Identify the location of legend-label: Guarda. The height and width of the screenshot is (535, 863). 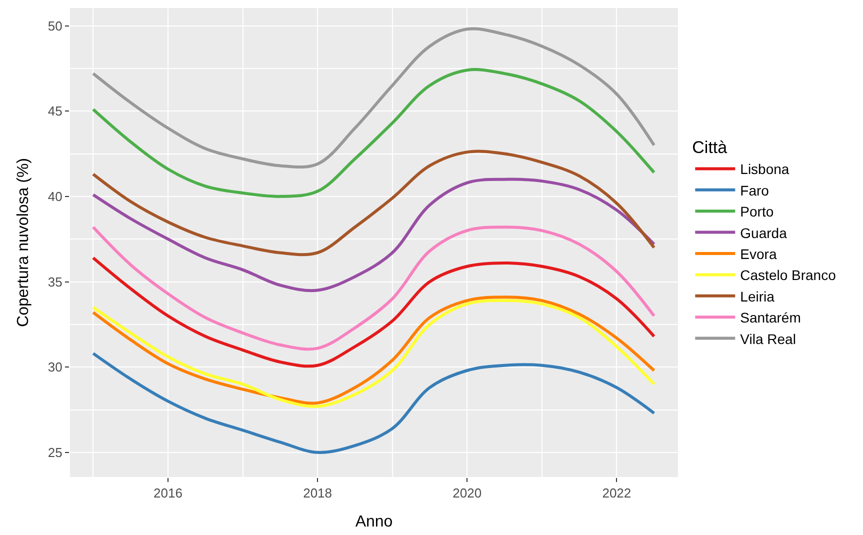
(764, 232).